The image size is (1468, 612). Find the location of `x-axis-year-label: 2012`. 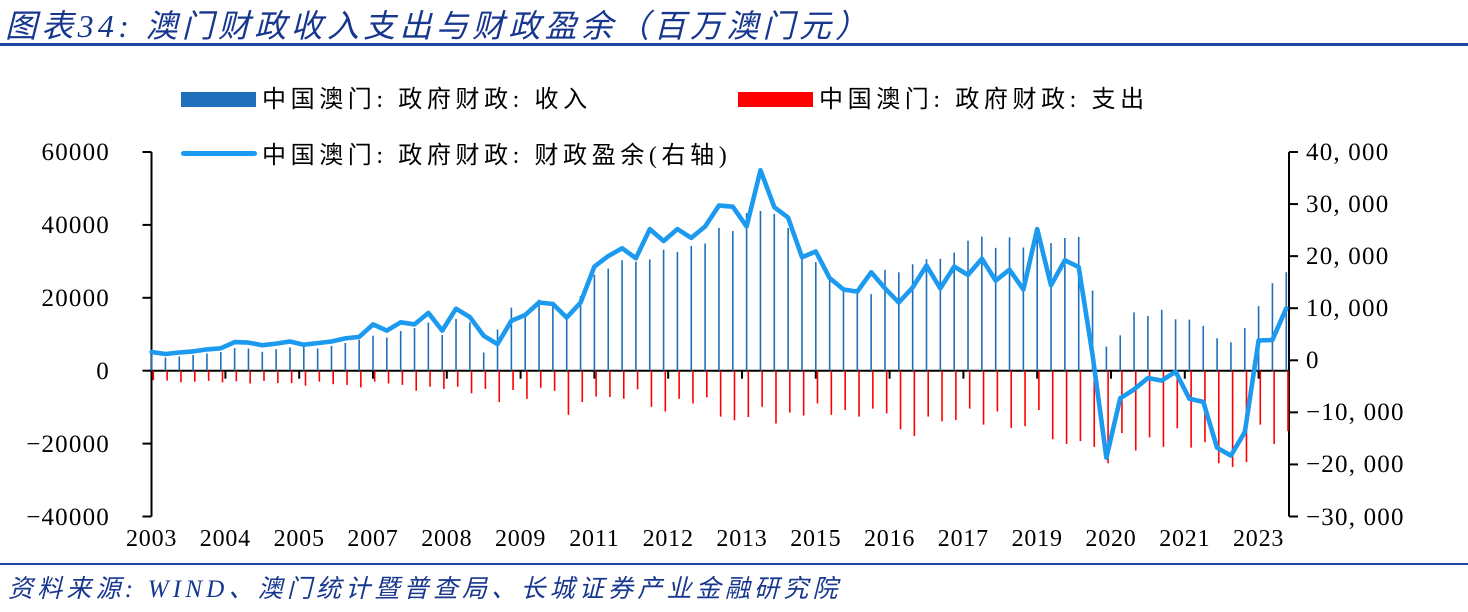

x-axis-year-label: 2012 is located at coordinates (668, 539).